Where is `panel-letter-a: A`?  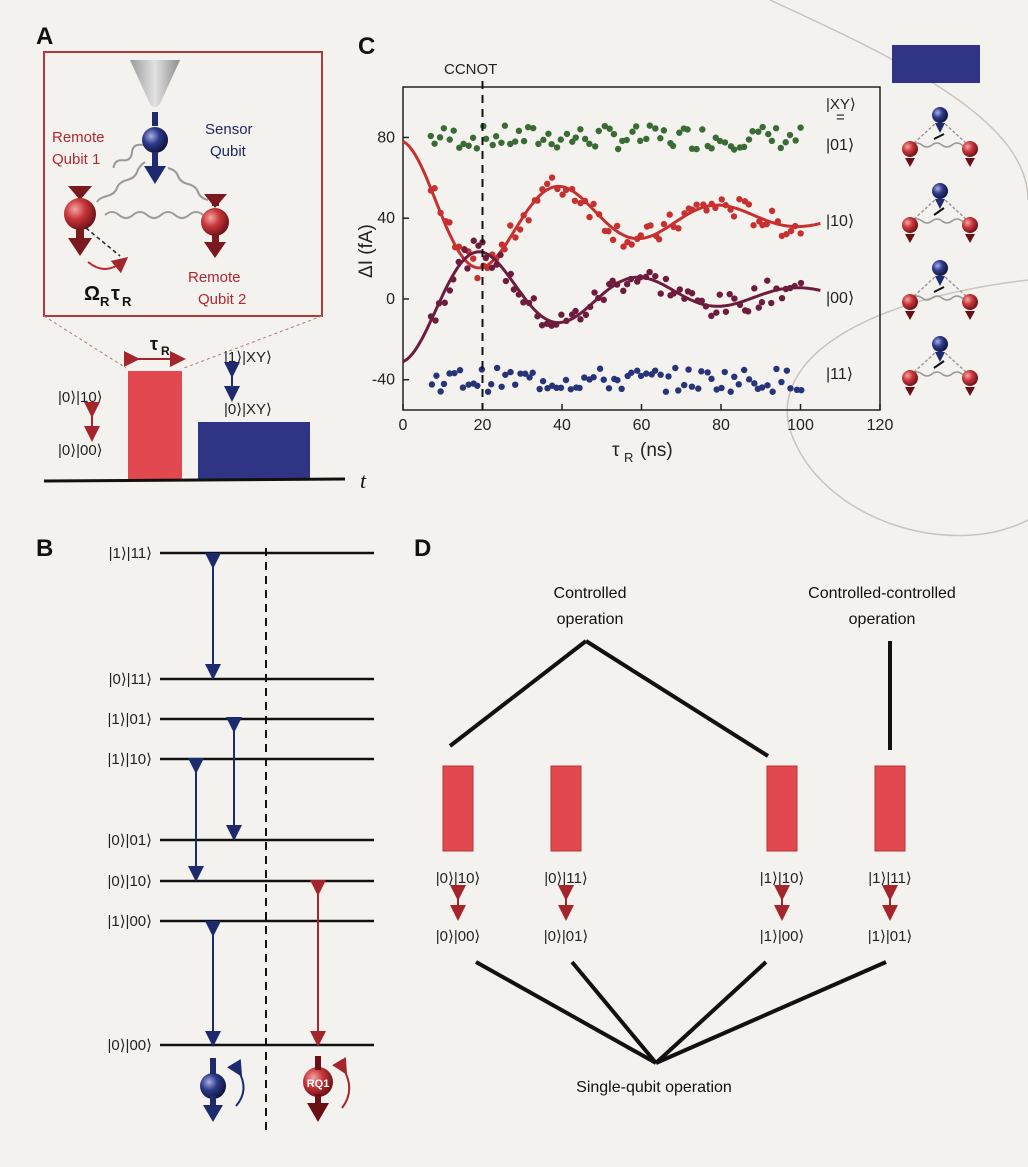
panel-letter-a: A is located at coordinates (44, 36).